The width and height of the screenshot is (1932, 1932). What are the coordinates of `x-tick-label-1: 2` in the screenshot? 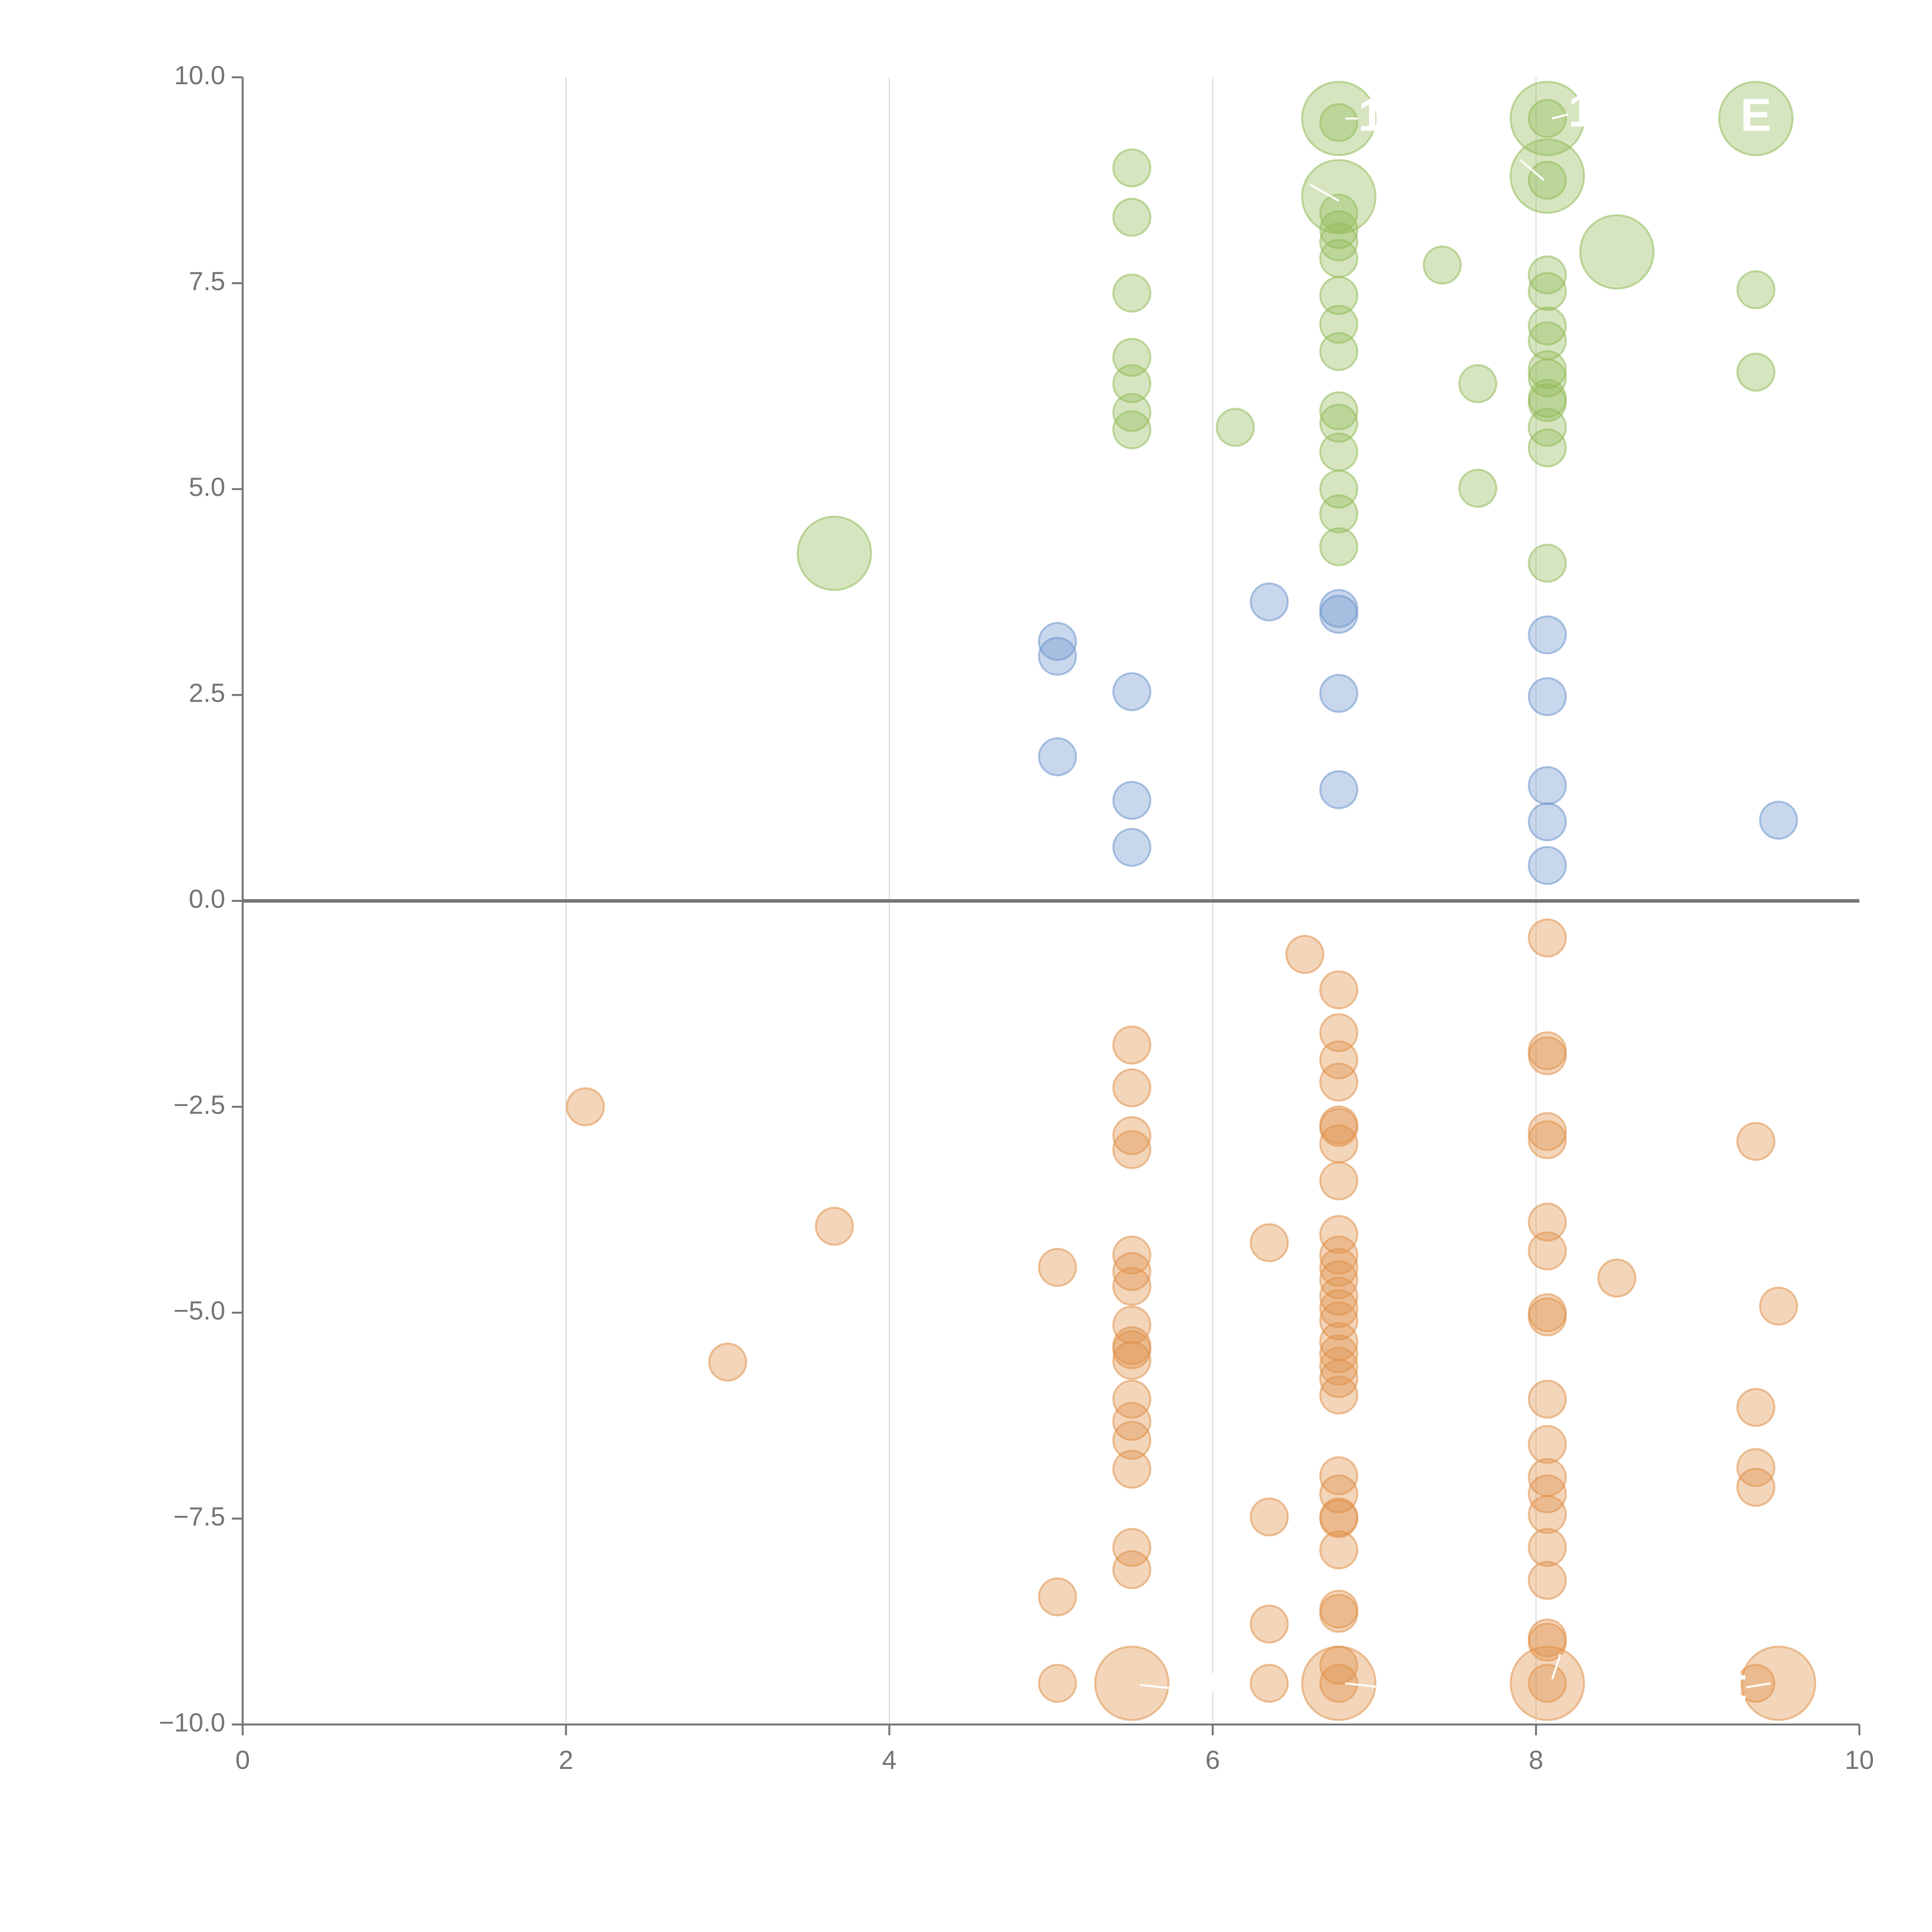 It's located at (566, 1760).